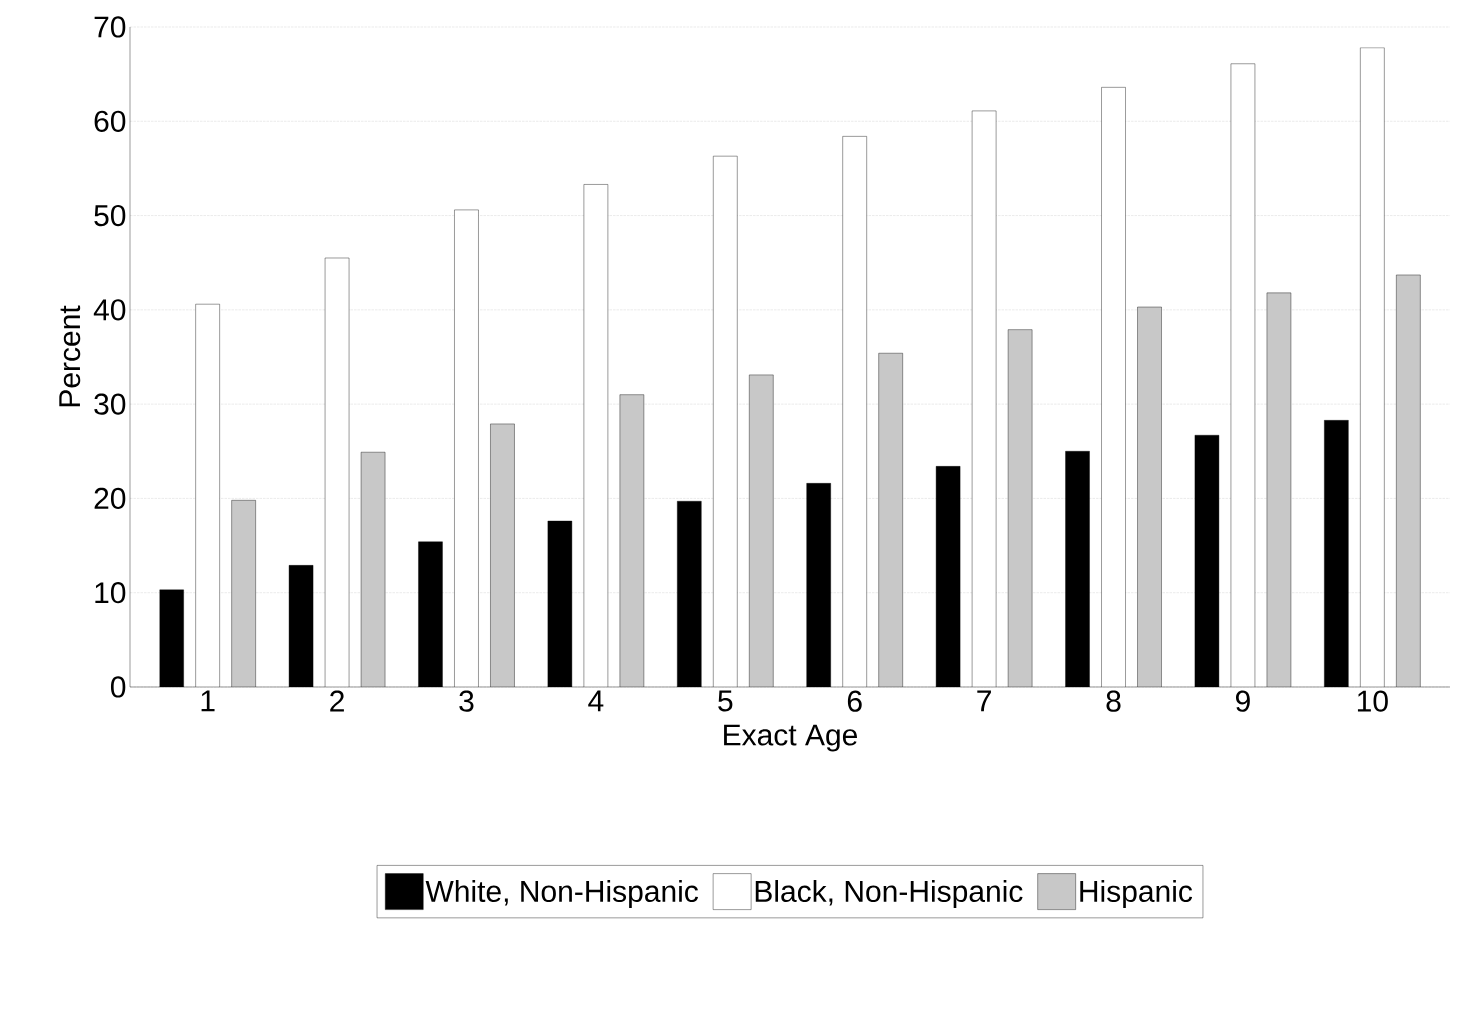 Image resolution: width=1465 pixels, height=1012 pixels. What do you see at coordinates (110, 215) in the screenshot?
I see `y-tick-label: 50` at bounding box center [110, 215].